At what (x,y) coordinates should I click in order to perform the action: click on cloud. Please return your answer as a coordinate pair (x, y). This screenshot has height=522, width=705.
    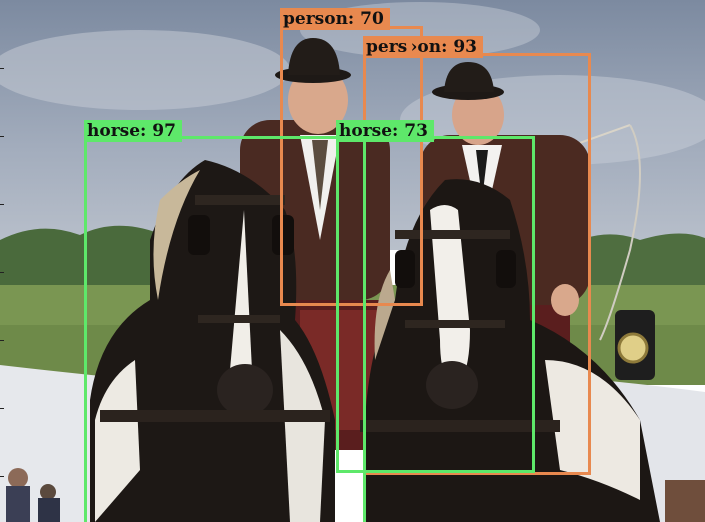
    Looking at the image, I should click on (145, 70).